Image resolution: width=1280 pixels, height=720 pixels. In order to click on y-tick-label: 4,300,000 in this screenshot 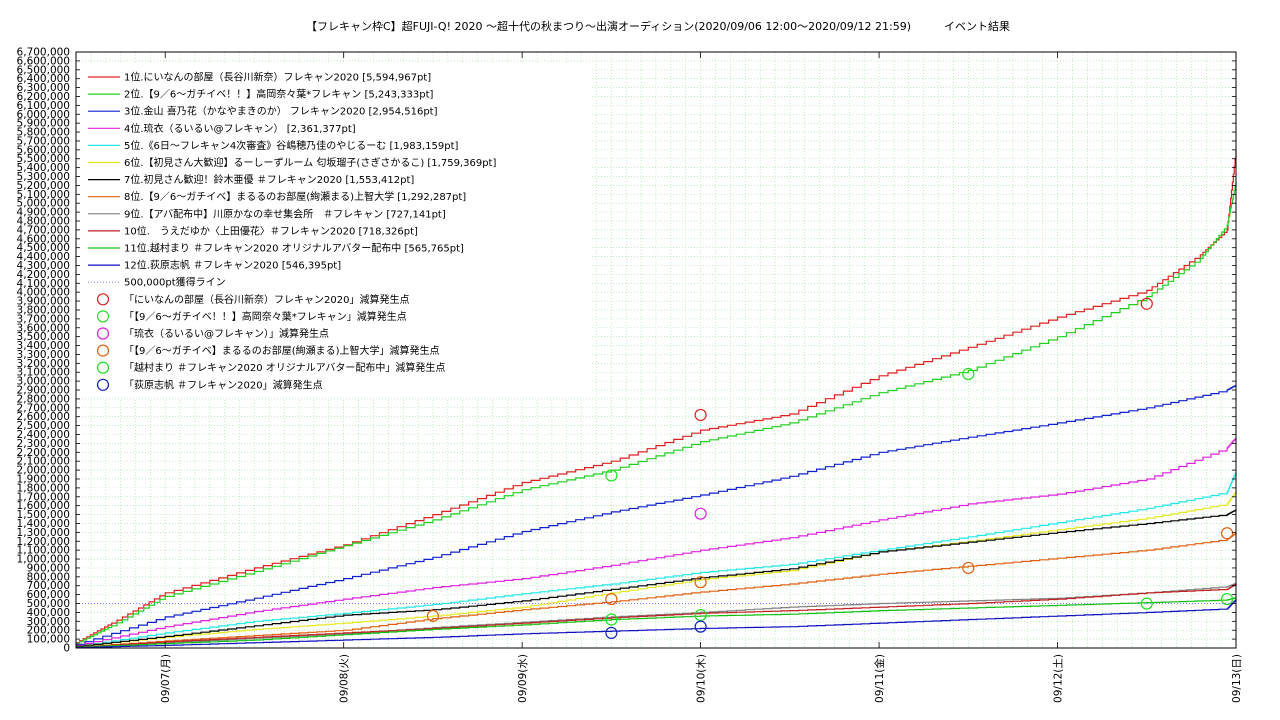, I will do `click(43, 266)`.